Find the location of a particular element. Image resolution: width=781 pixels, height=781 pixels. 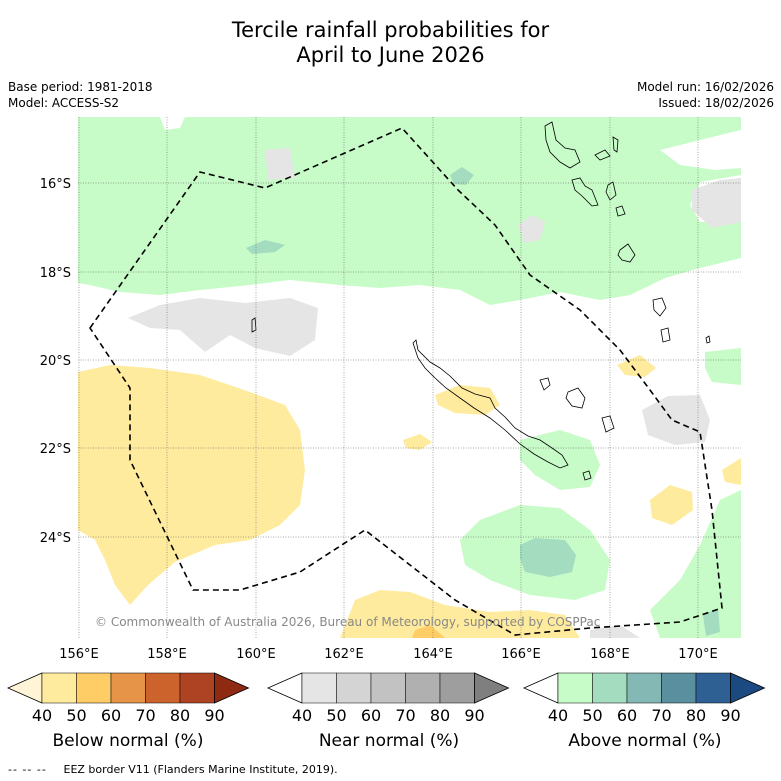

model-run: Model run: 16/02/2026 is located at coordinates (705, 87).